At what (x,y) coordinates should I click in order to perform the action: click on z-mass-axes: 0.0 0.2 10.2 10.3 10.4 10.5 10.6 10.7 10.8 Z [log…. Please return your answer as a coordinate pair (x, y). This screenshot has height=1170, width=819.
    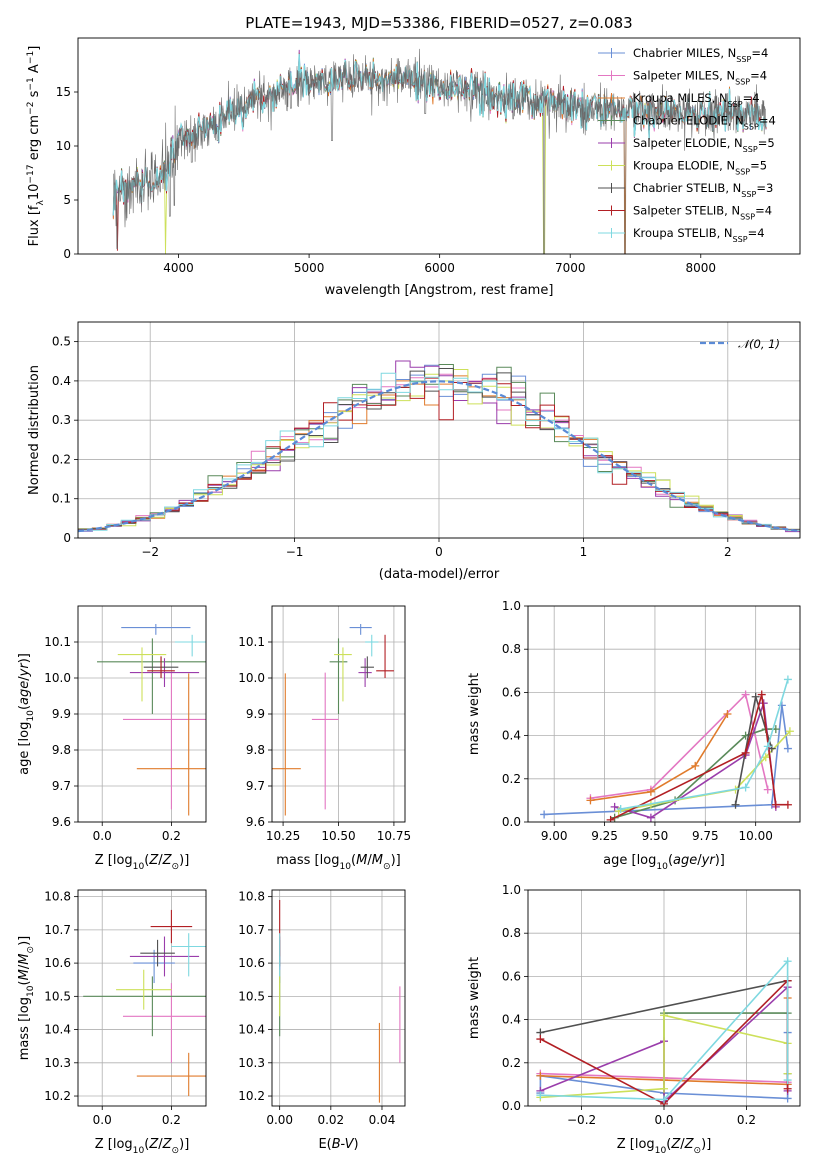
    Looking at the image, I should click on (112, 1022).